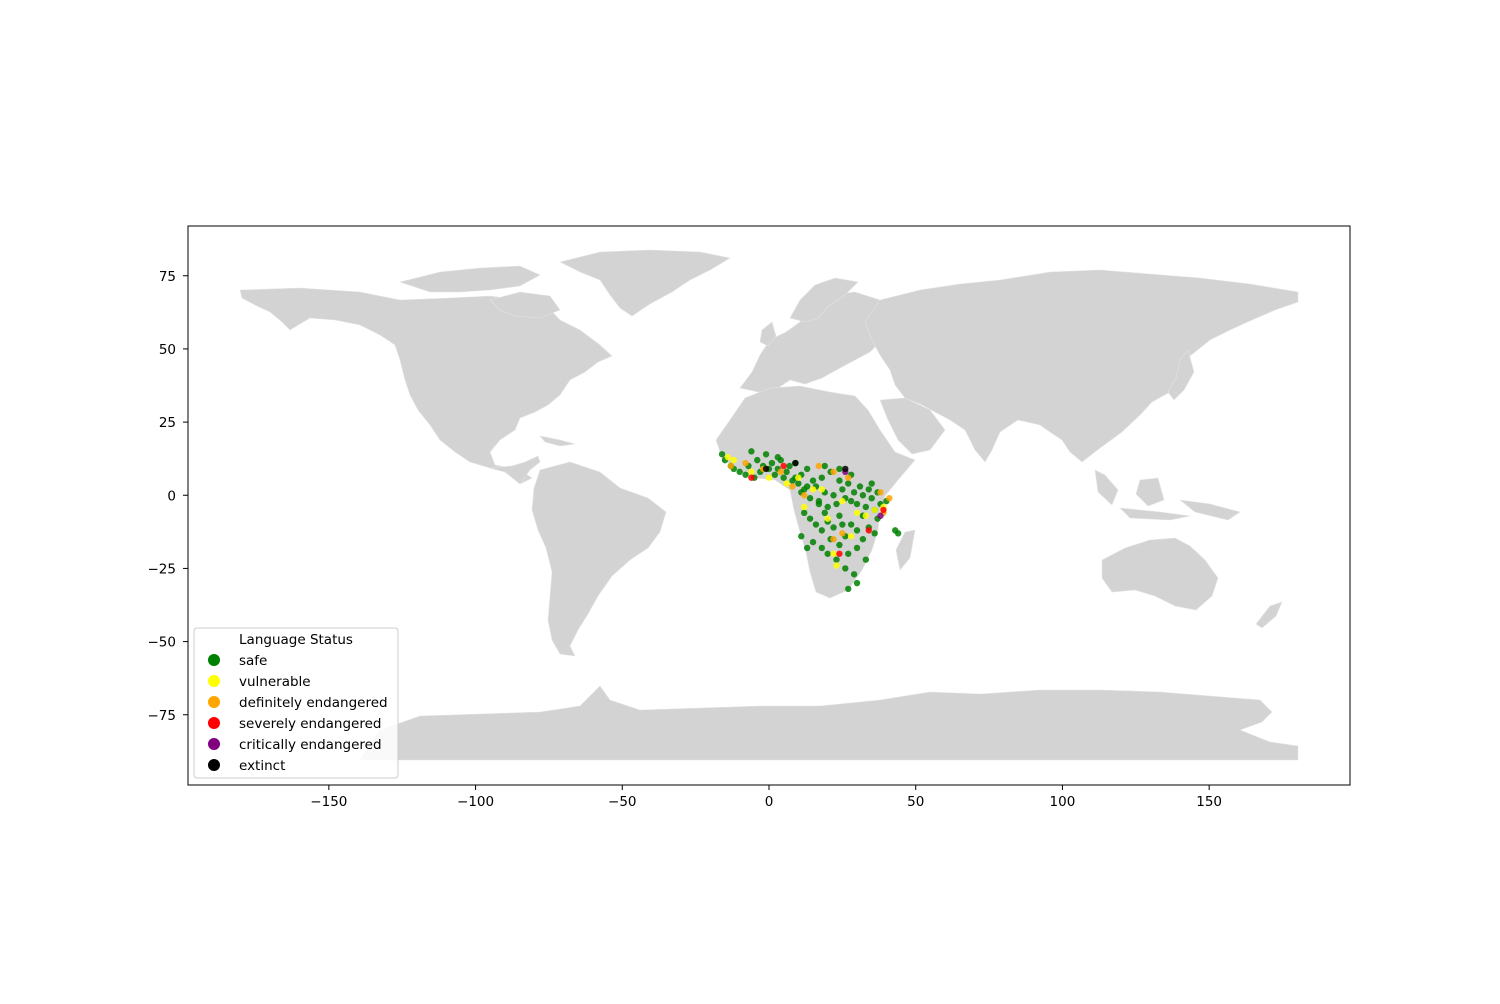 This screenshot has width=1500, height=1004. I want to click on legend-marker-severely-endangered, so click(214, 723).